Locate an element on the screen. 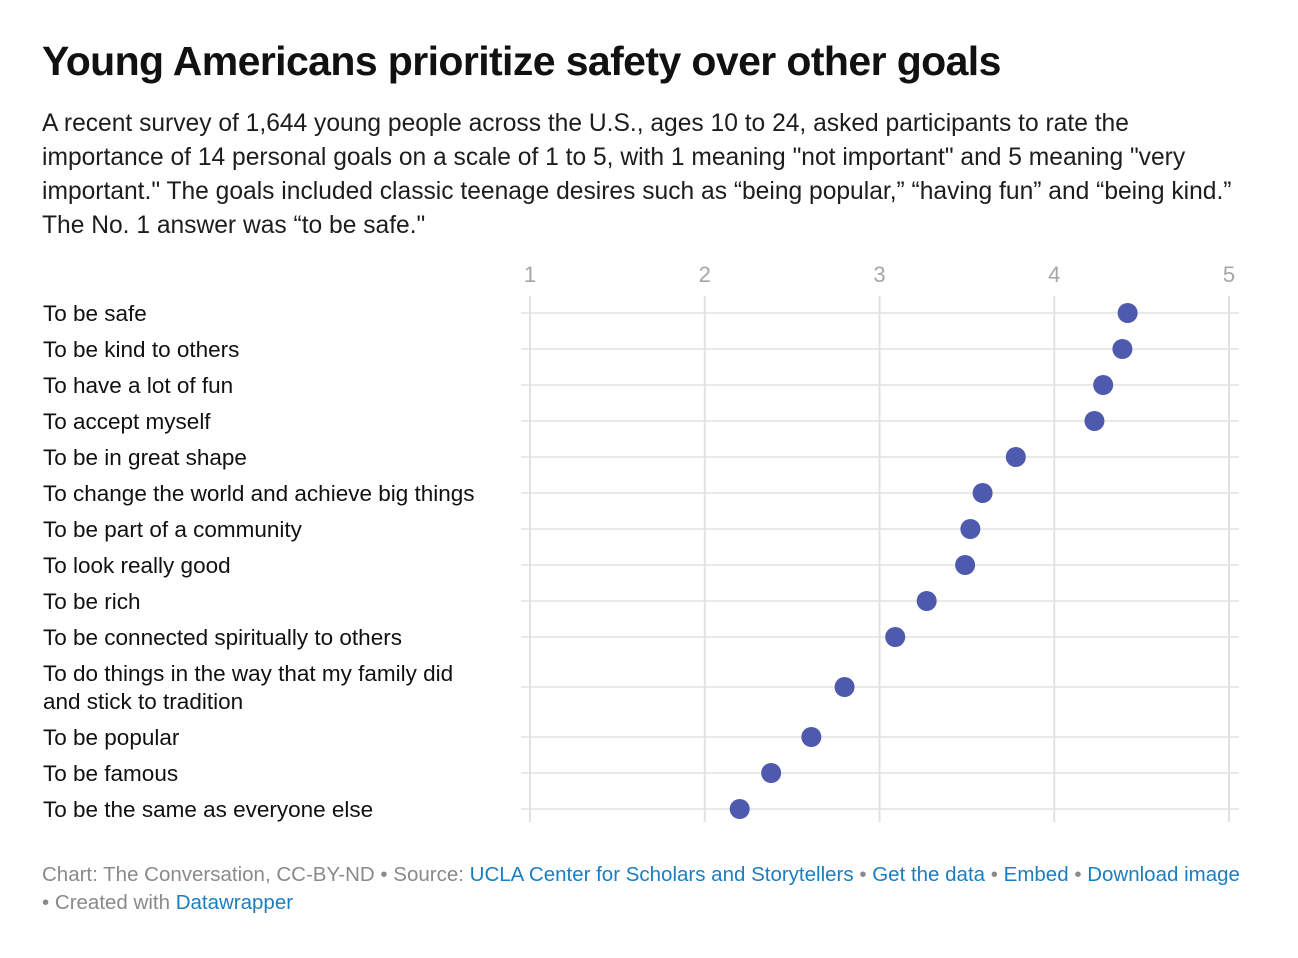 The height and width of the screenshot is (958, 1298). category-label: To be rich is located at coordinates (92, 601).